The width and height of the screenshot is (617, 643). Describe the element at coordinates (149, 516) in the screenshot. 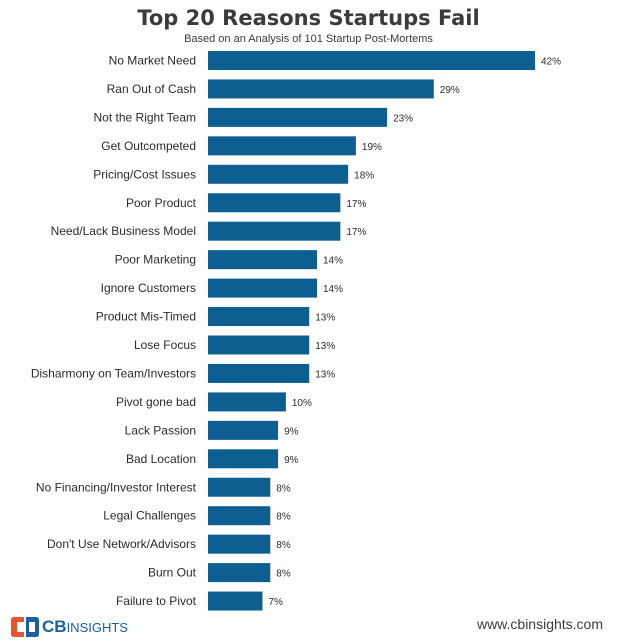

I see `category-label: Legal Challenges` at that location.